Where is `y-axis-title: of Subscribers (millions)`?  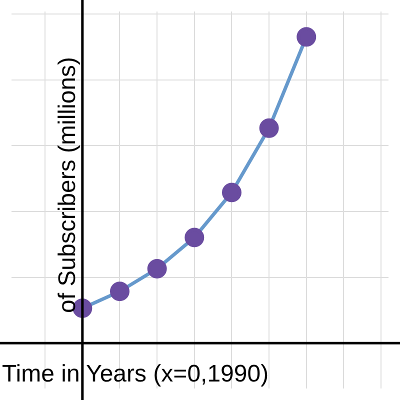
y-axis-title: of Subscribers (millions) is located at coordinates (68, 185).